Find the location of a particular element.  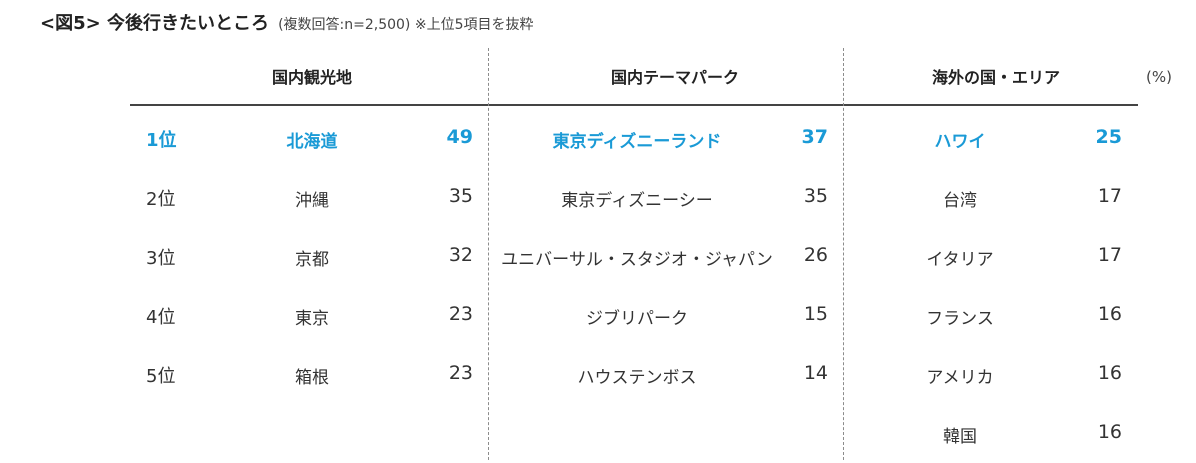

item-name: ユニバーサル・スタジオ・ジャパン is located at coordinates (637, 260).